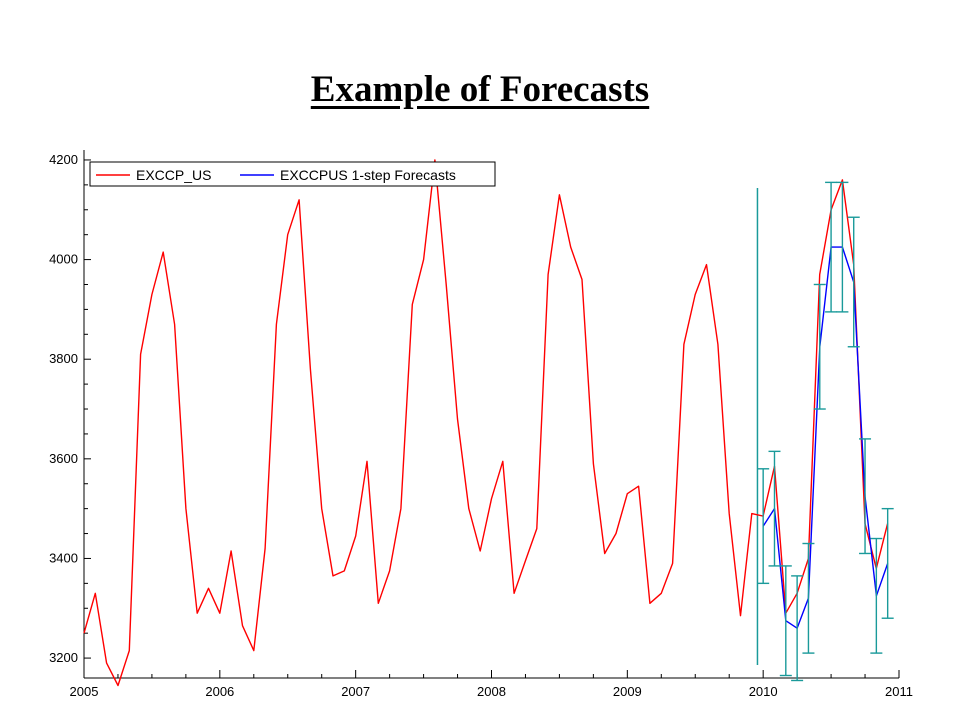 The image size is (960, 720). What do you see at coordinates (899, 691) in the screenshot?
I see `x-tick-label: 2011` at bounding box center [899, 691].